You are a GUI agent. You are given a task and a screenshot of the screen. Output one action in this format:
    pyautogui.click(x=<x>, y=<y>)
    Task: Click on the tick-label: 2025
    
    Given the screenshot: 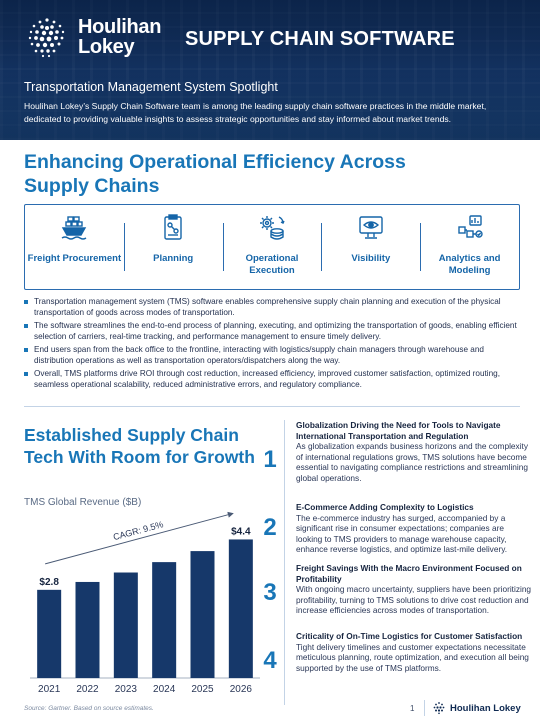 What is the action you would take?
    pyautogui.click(x=202, y=689)
    